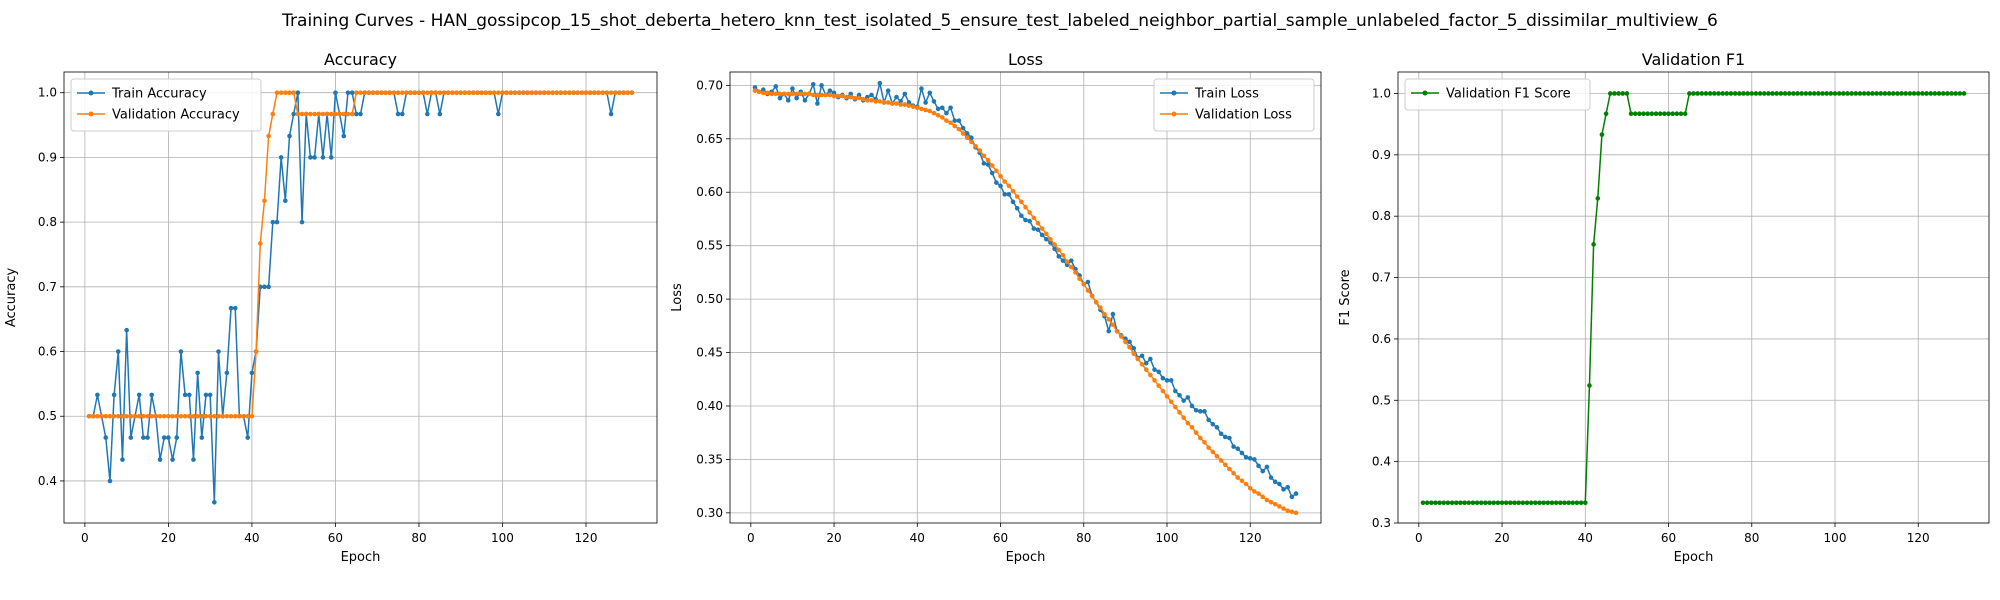 Image resolution: width=2000 pixels, height=600 pixels. I want to click on legend-box, so click(1497, 94).